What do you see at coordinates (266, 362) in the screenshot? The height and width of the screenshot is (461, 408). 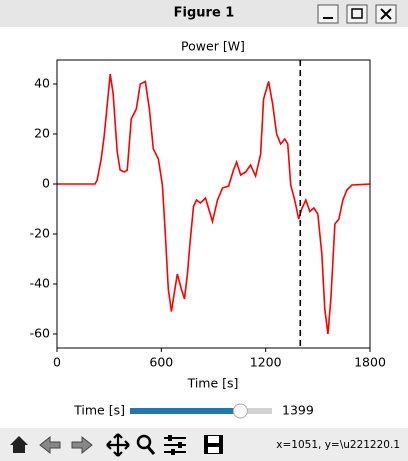 I see `x-tick-label: 1200` at bounding box center [266, 362].